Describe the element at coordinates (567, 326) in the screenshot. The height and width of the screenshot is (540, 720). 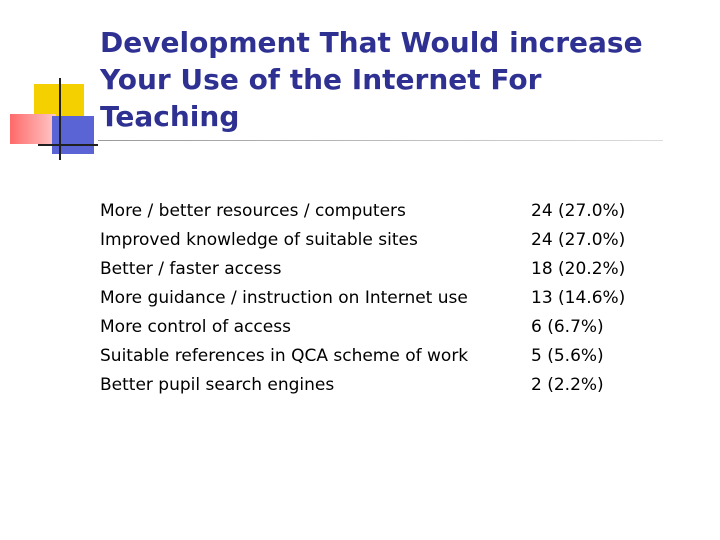
I see `item-count: 6 (6.7%)` at that location.